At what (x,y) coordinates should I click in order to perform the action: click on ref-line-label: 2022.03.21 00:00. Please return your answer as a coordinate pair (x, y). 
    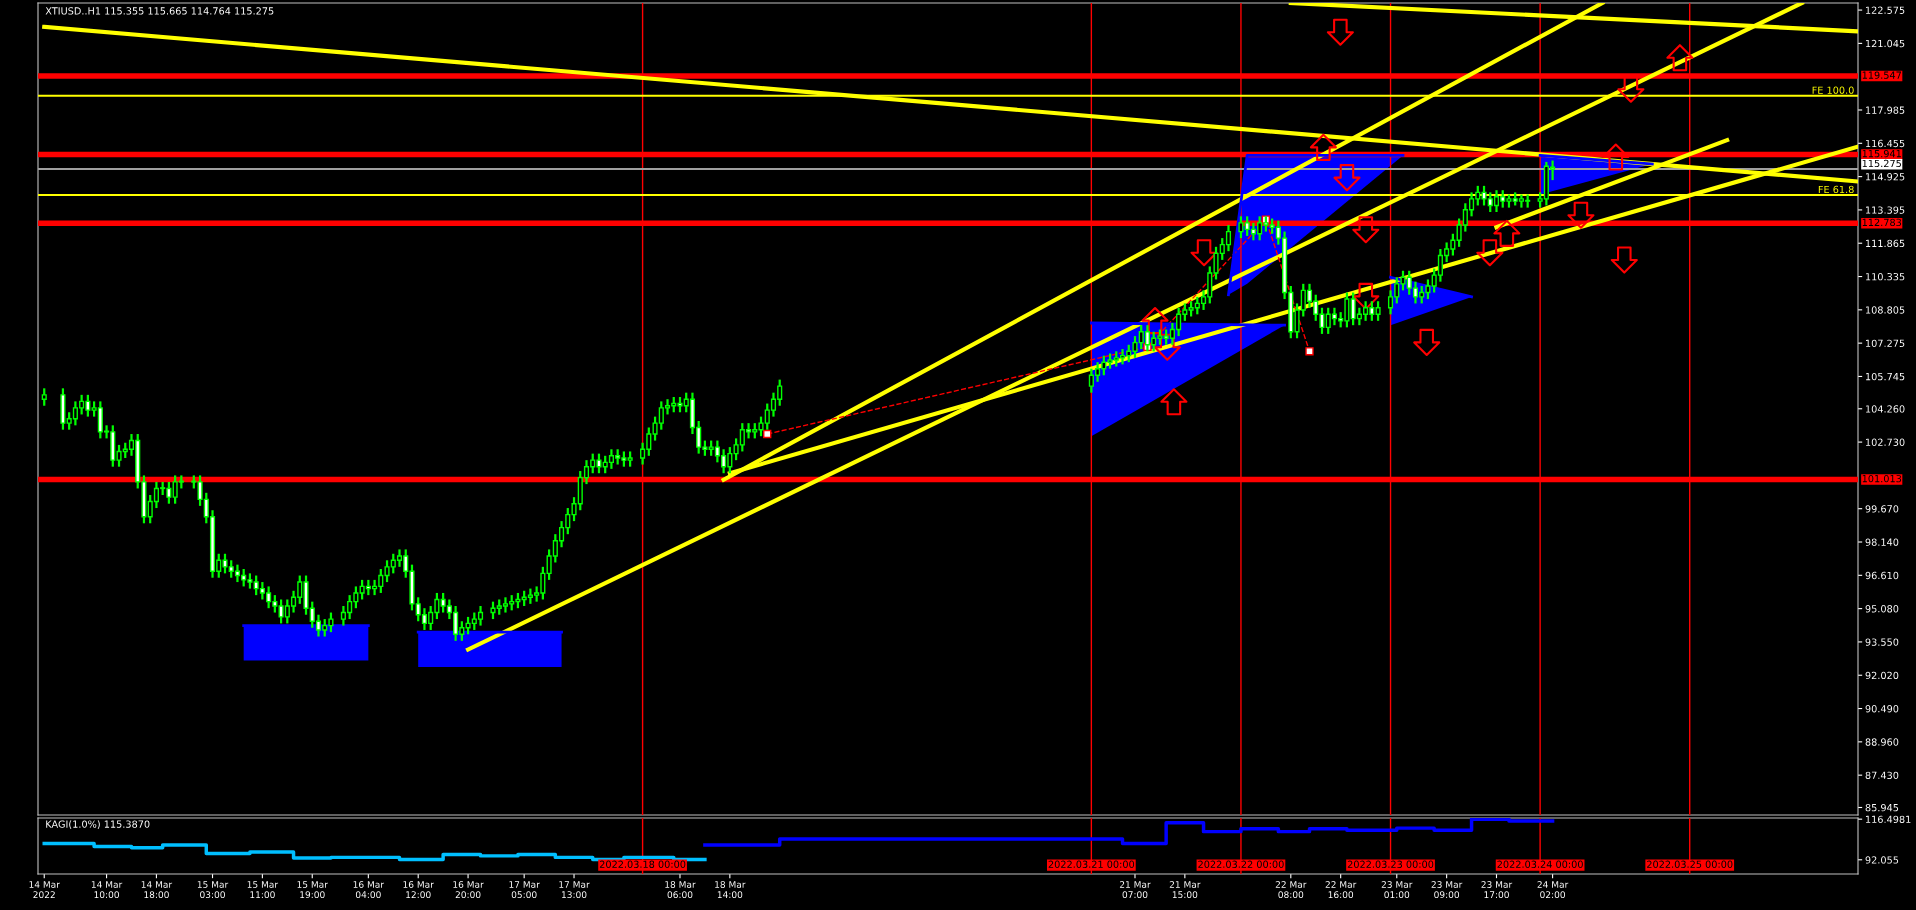
    Looking at the image, I should click on (1091, 864).